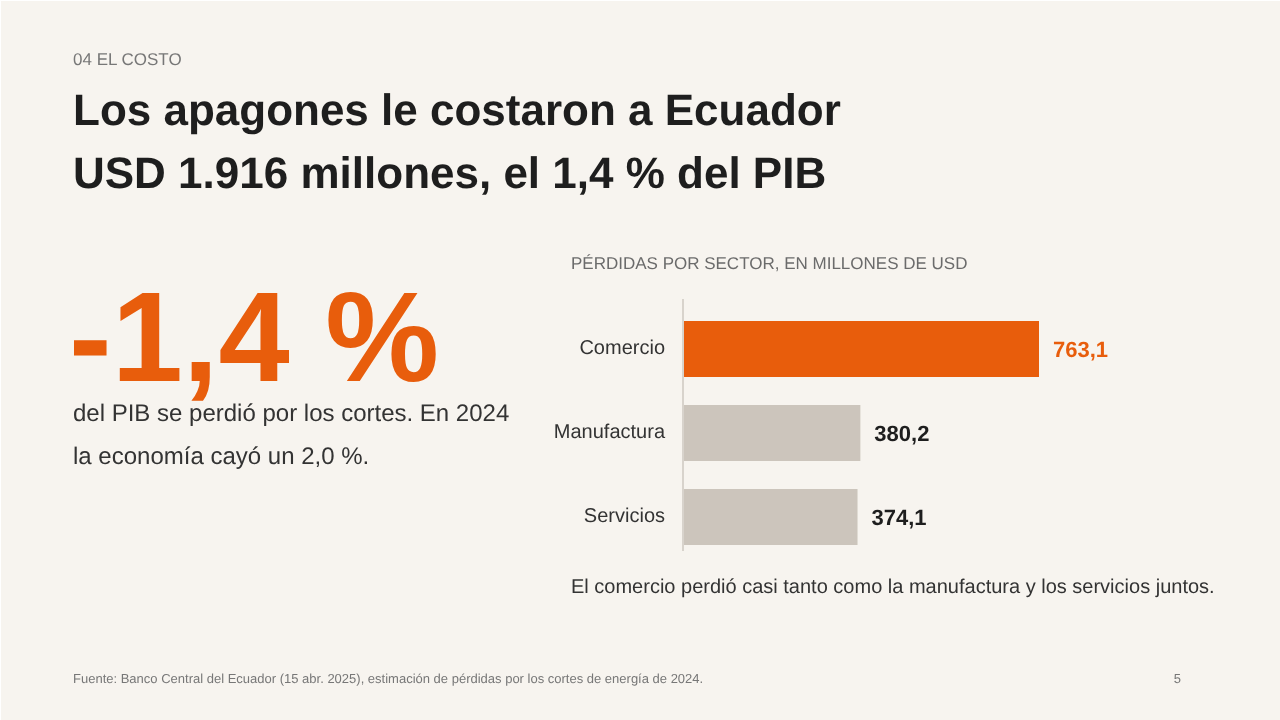 This screenshot has width=1280, height=720. What do you see at coordinates (893, 588) in the screenshot?
I see `text: El comercio perdió casi tanto como la manufactura y los servicios juntos.` at bounding box center [893, 588].